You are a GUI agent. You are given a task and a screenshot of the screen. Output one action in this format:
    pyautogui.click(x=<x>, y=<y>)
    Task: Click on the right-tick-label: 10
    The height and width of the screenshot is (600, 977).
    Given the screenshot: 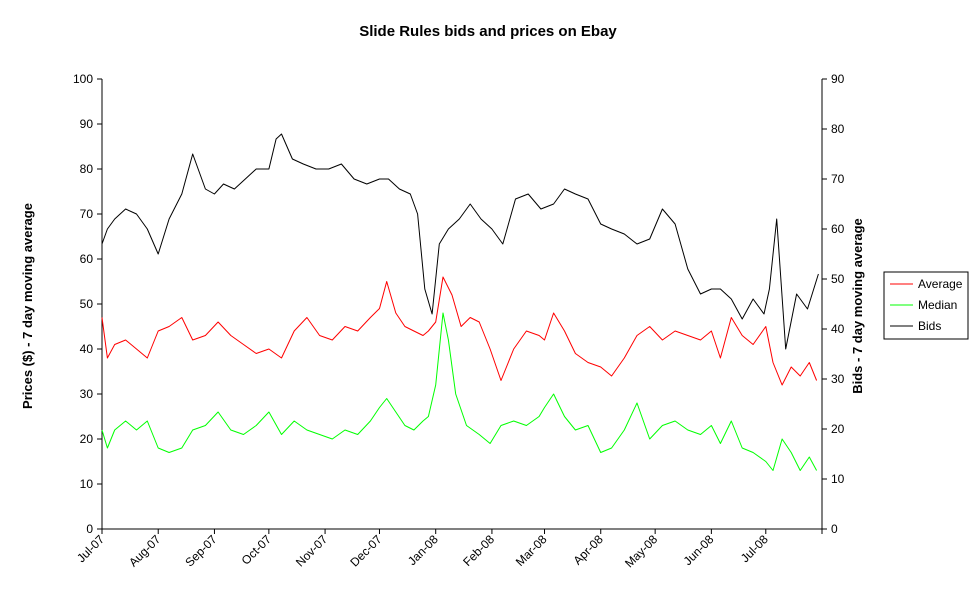 What is the action you would take?
    pyautogui.click(x=838, y=479)
    